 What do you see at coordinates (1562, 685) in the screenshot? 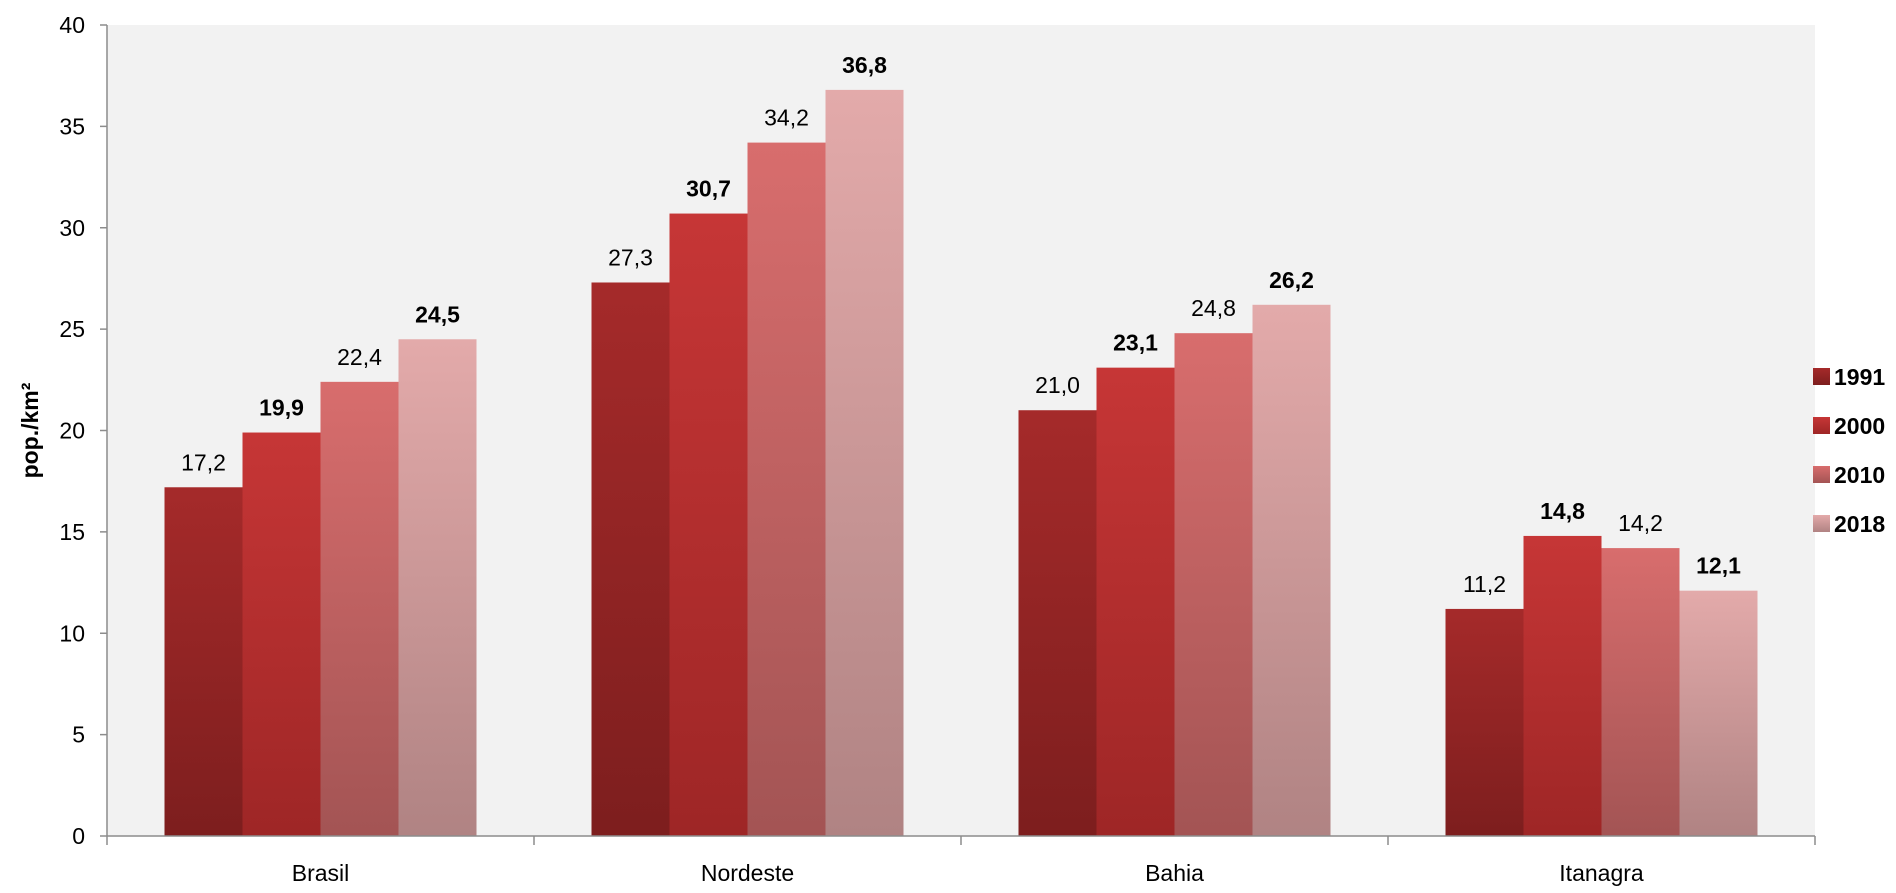
I see `bar-2000-itanagra` at bounding box center [1562, 685].